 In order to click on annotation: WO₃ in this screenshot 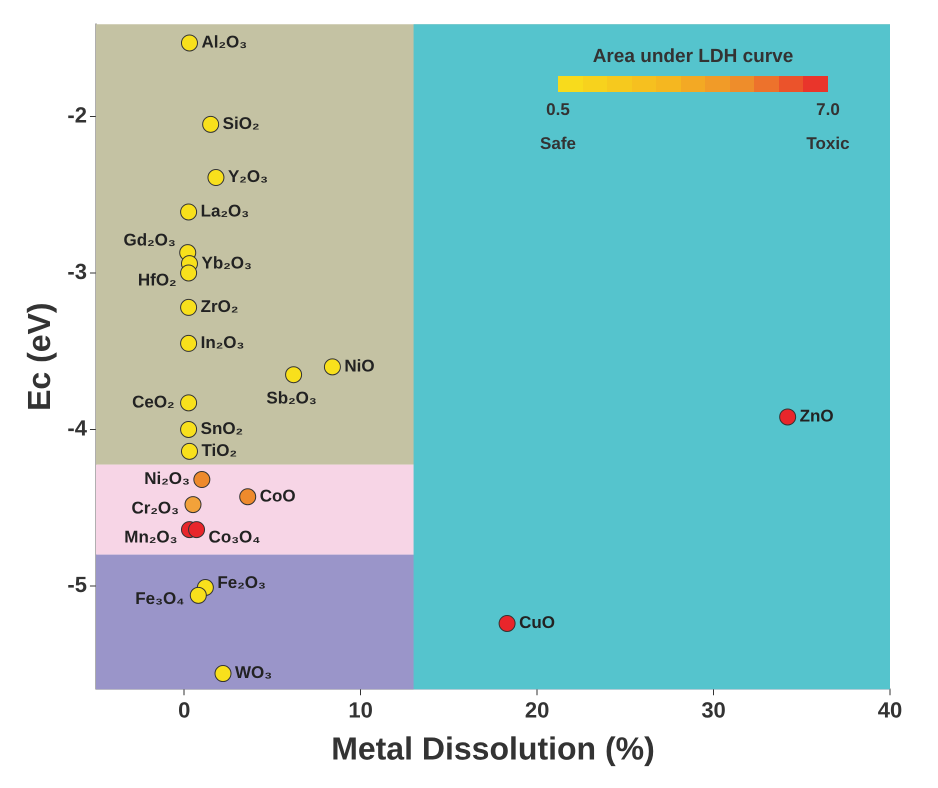, I will do `click(253, 672)`.